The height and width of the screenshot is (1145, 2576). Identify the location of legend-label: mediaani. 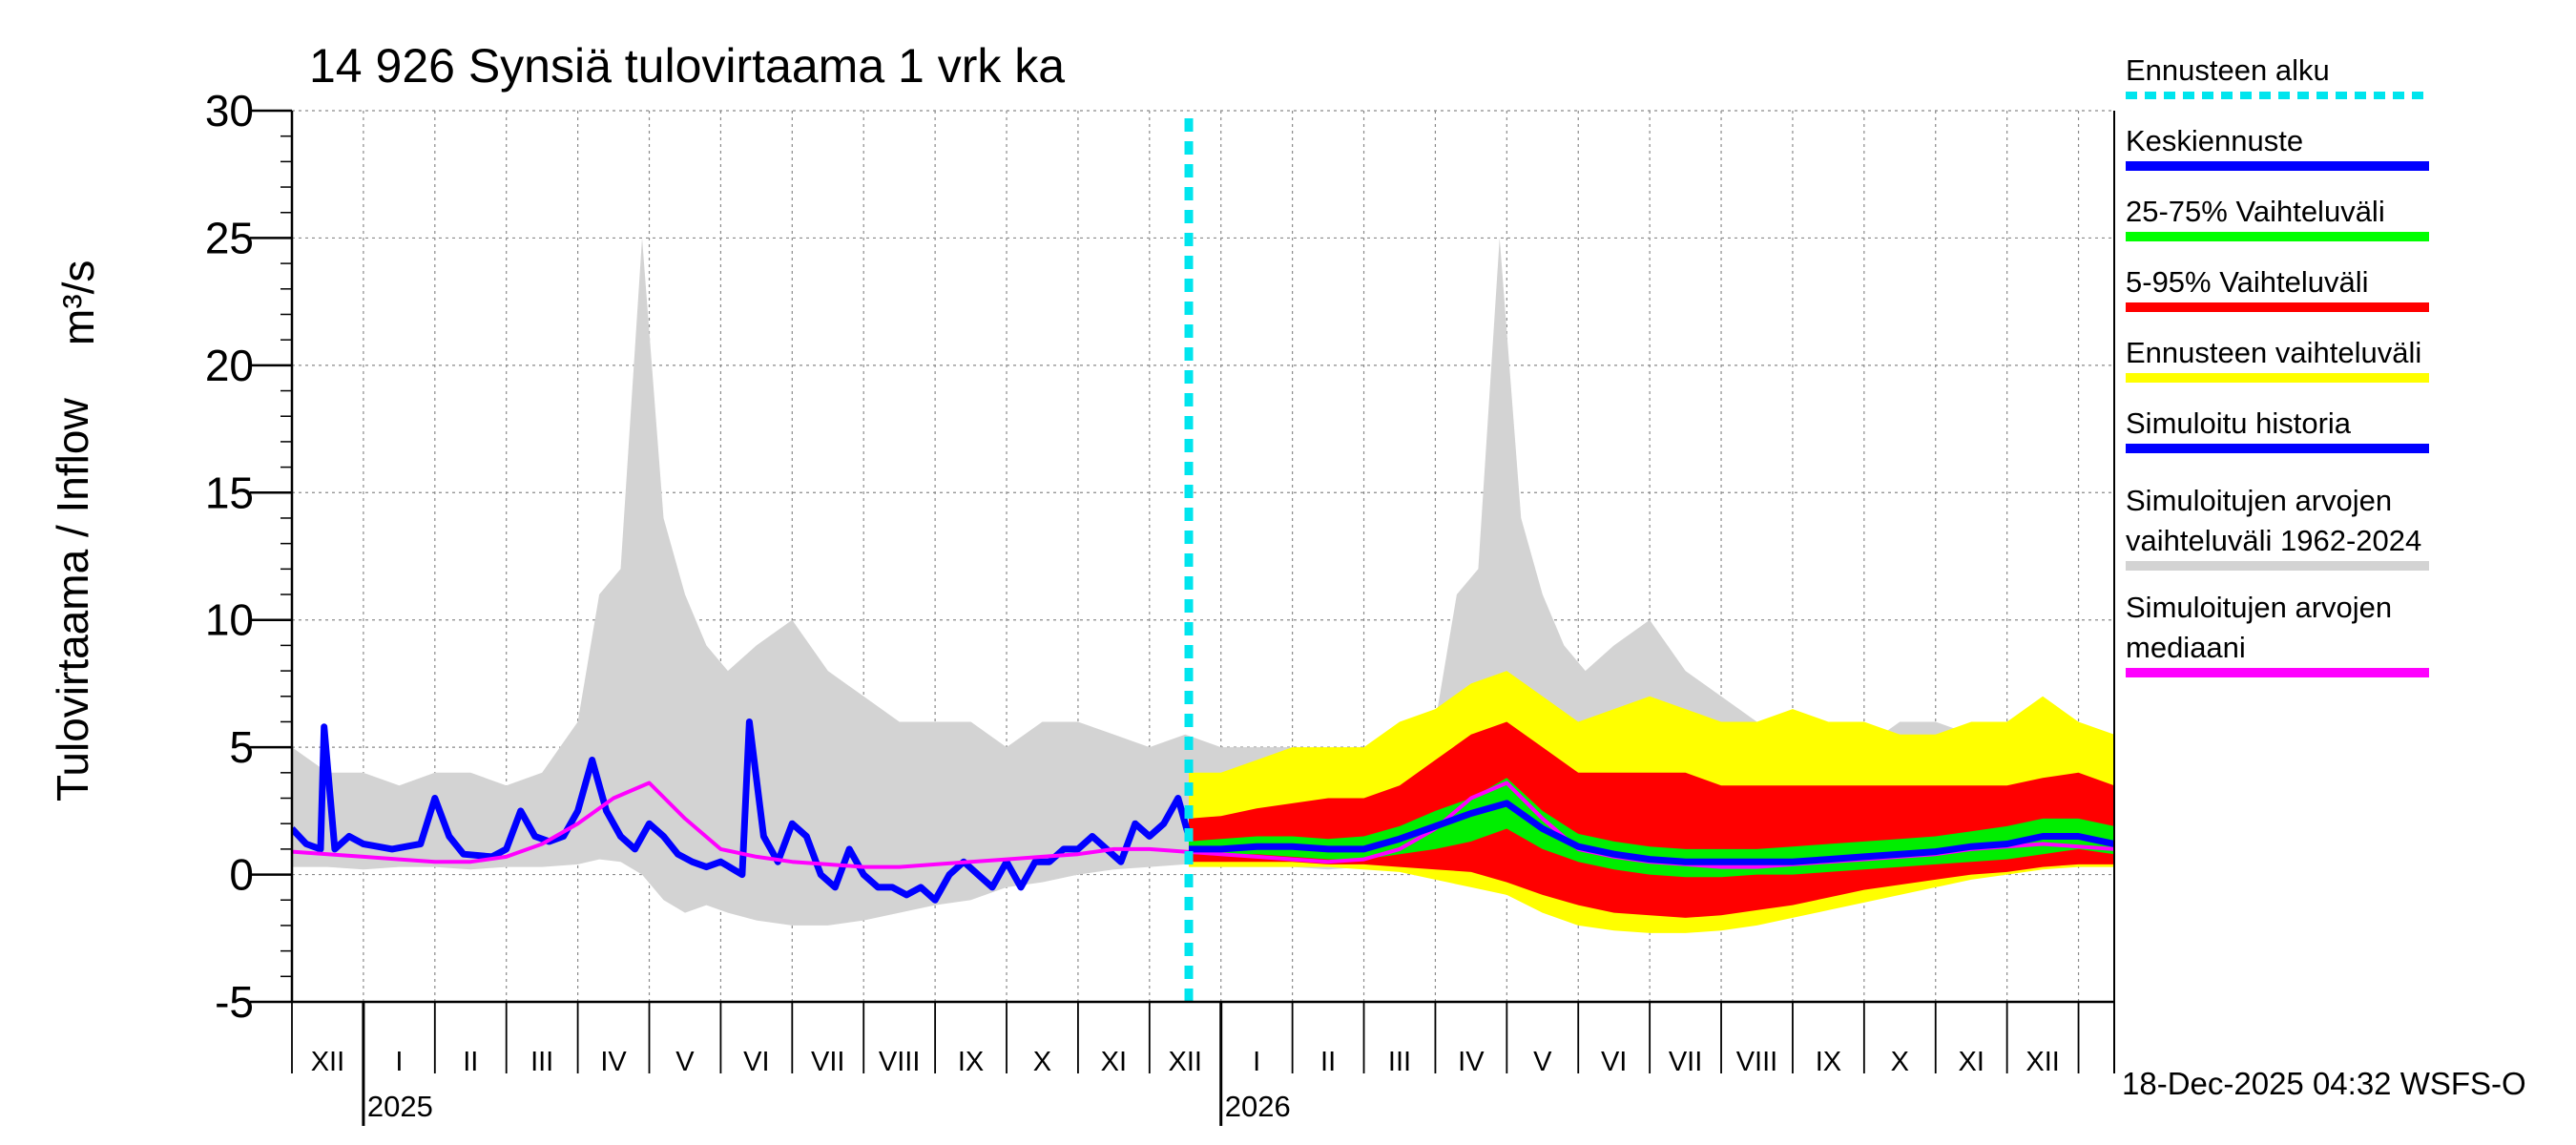
(2186, 648).